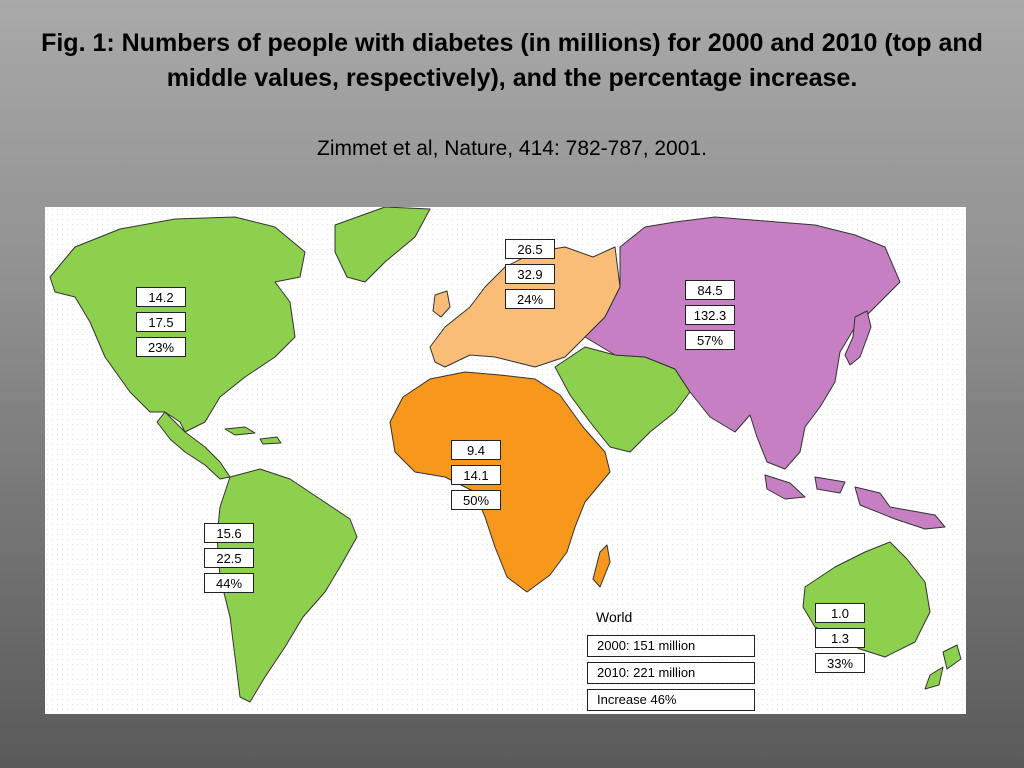 Image resolution: width=1024 pixels, height=768 pixels. What do you see at coordinates (161, 322) in the screenshot?
I see `north-america-2010-value: 17.5` at bounding box center [161, 322].